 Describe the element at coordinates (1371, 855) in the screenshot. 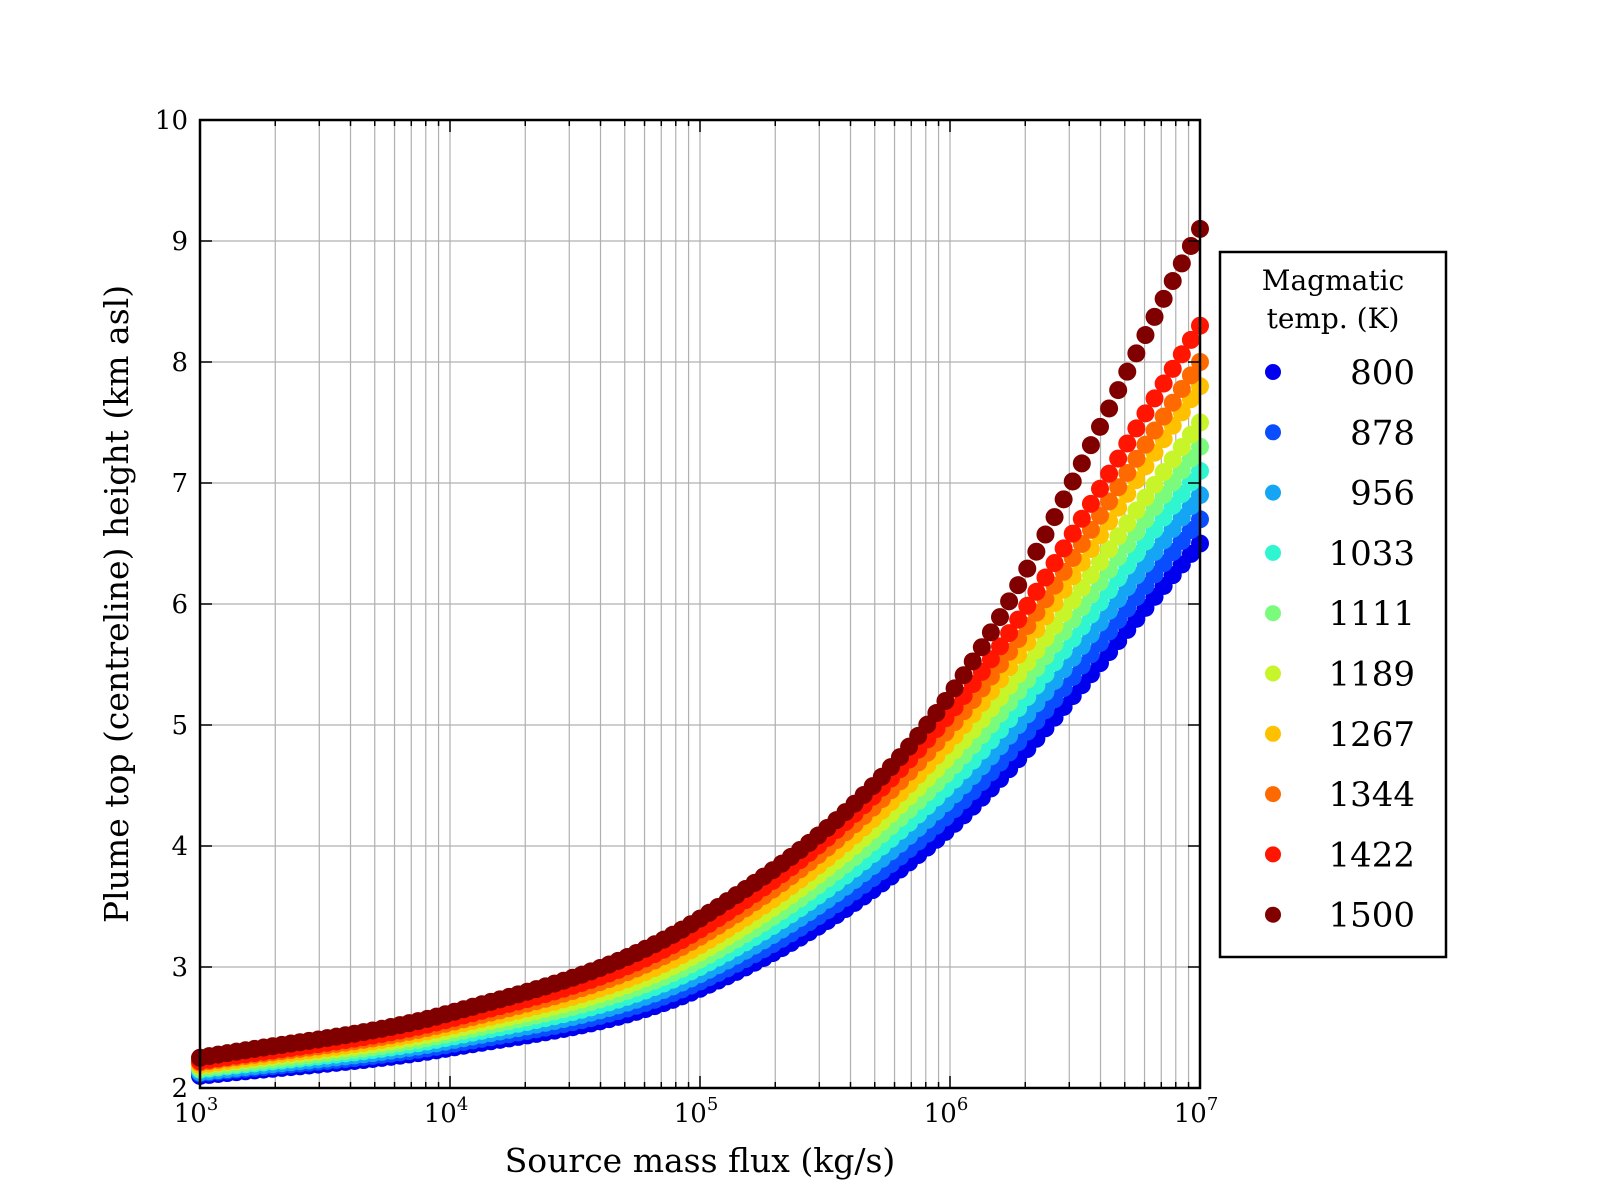

I see `legend-label-1422: 1422` at that location.